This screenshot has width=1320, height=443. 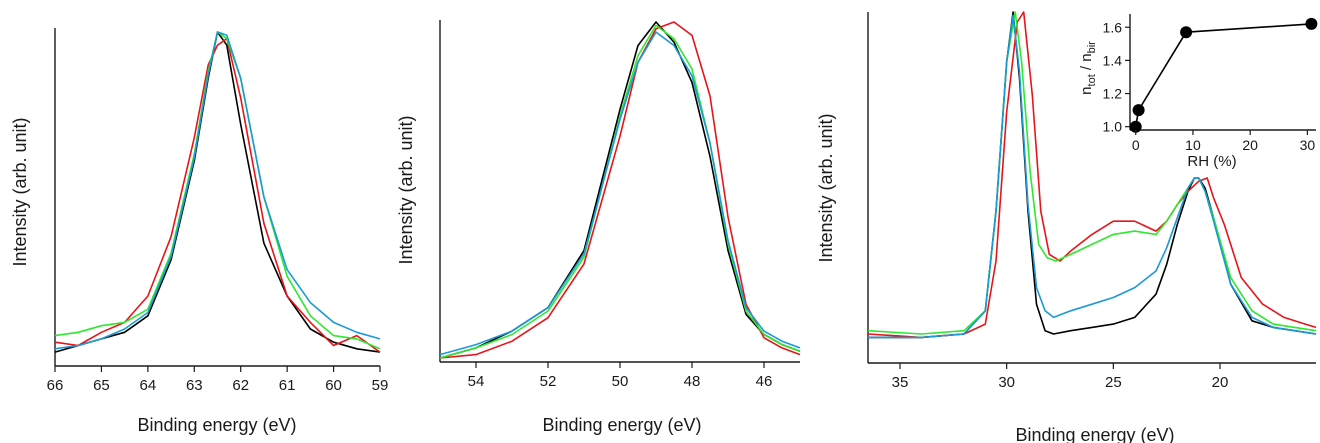 I want to click on inset-y-tick-label: 1.0, so click(x=1113, y=127).